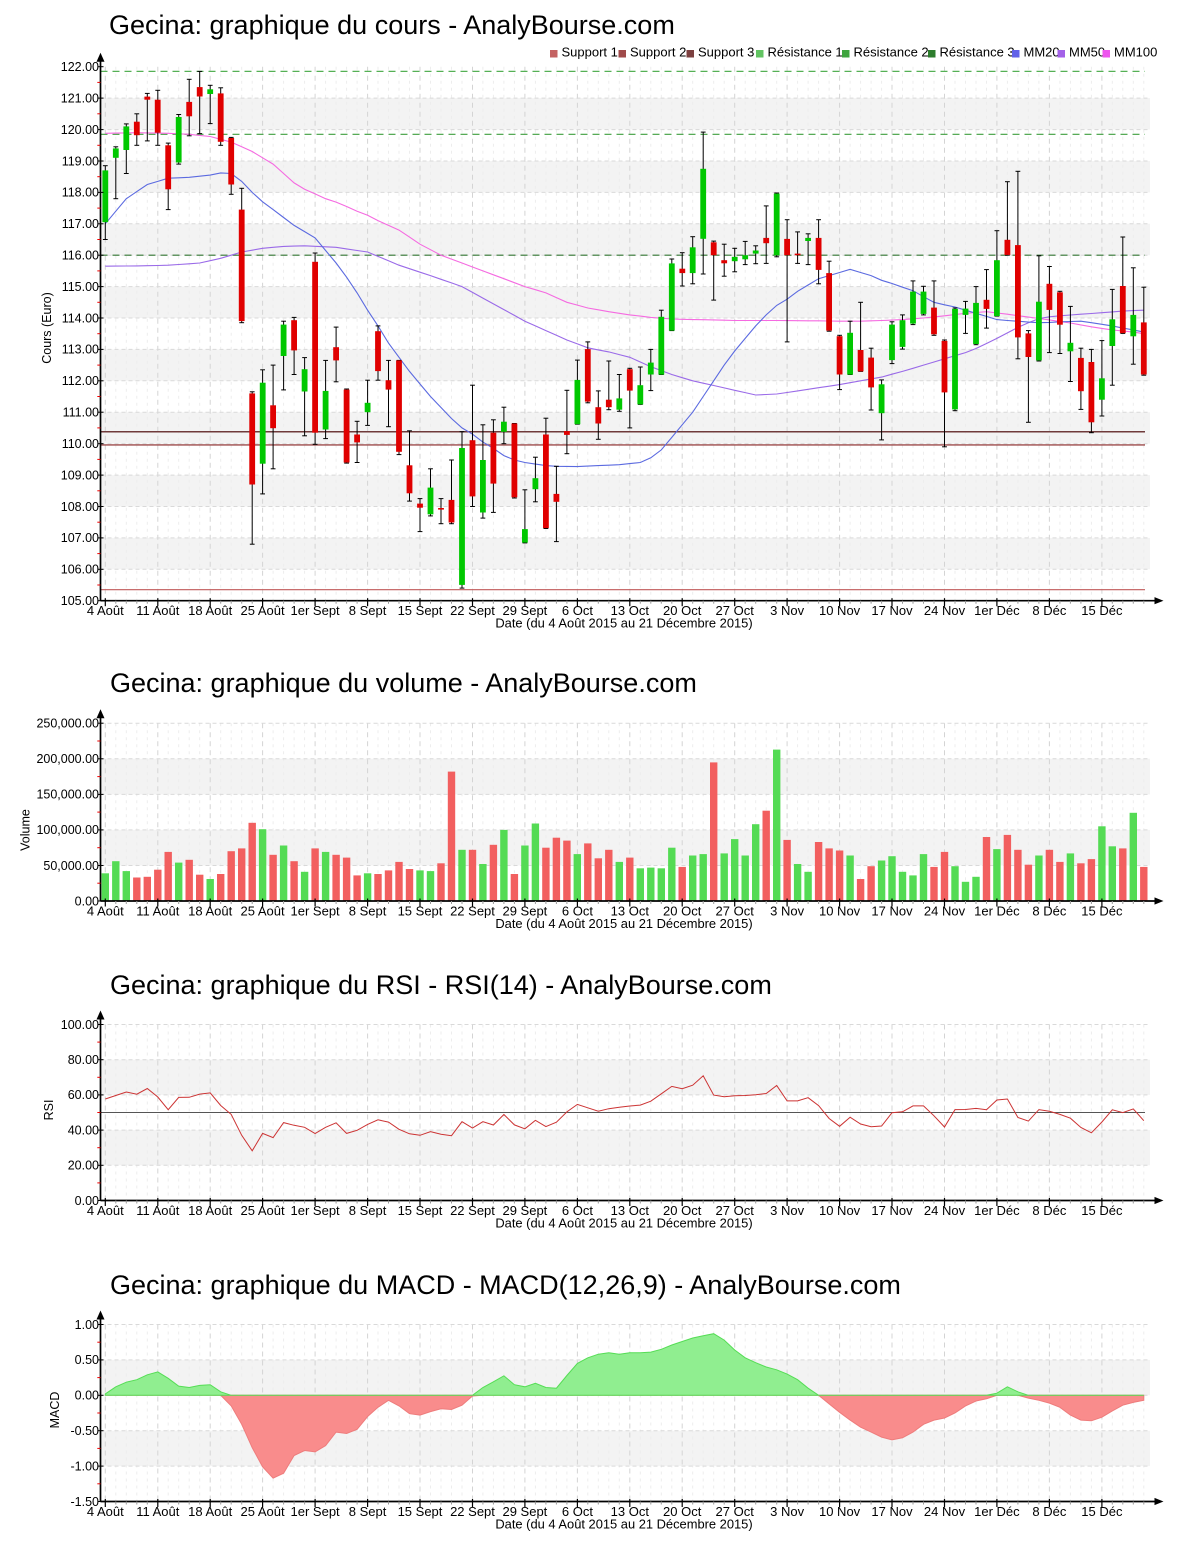 The width and height of the screenshot is (1200, 1555). Describe the element at coordinates (80, 98) in the screenshot. I see `svg-text: 121.00` at that location.